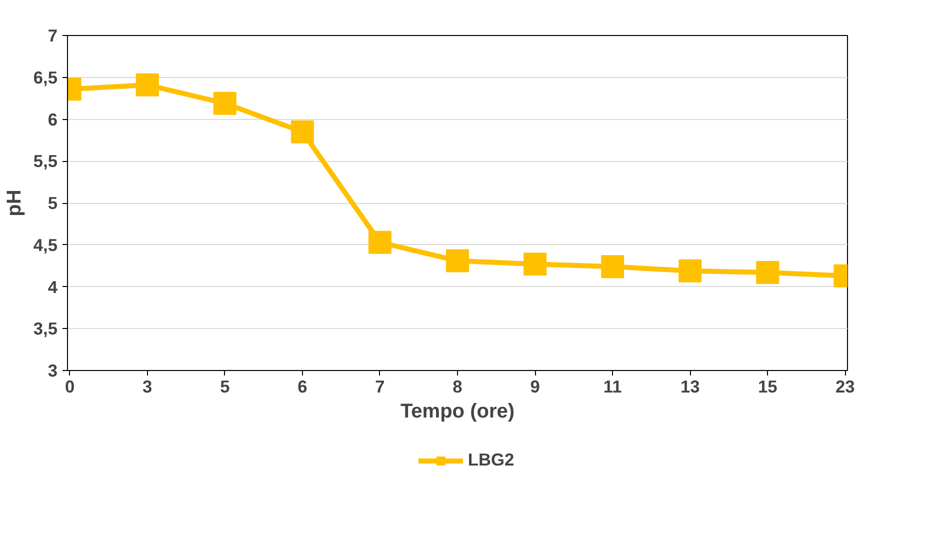 The height and width of the screenshot is (548, 951). I want to click on legend-label: LBG2, so click(491, 460).